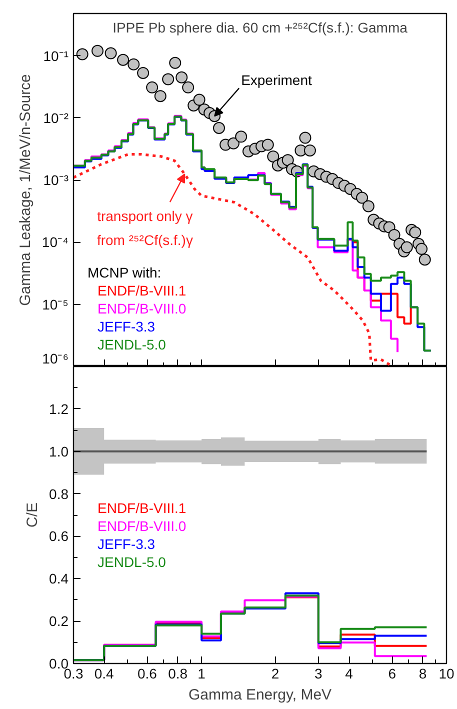  Describe the element at coordinates (59, 578) in the screenshot. I see `y-tick-label: 0.4` at that location.